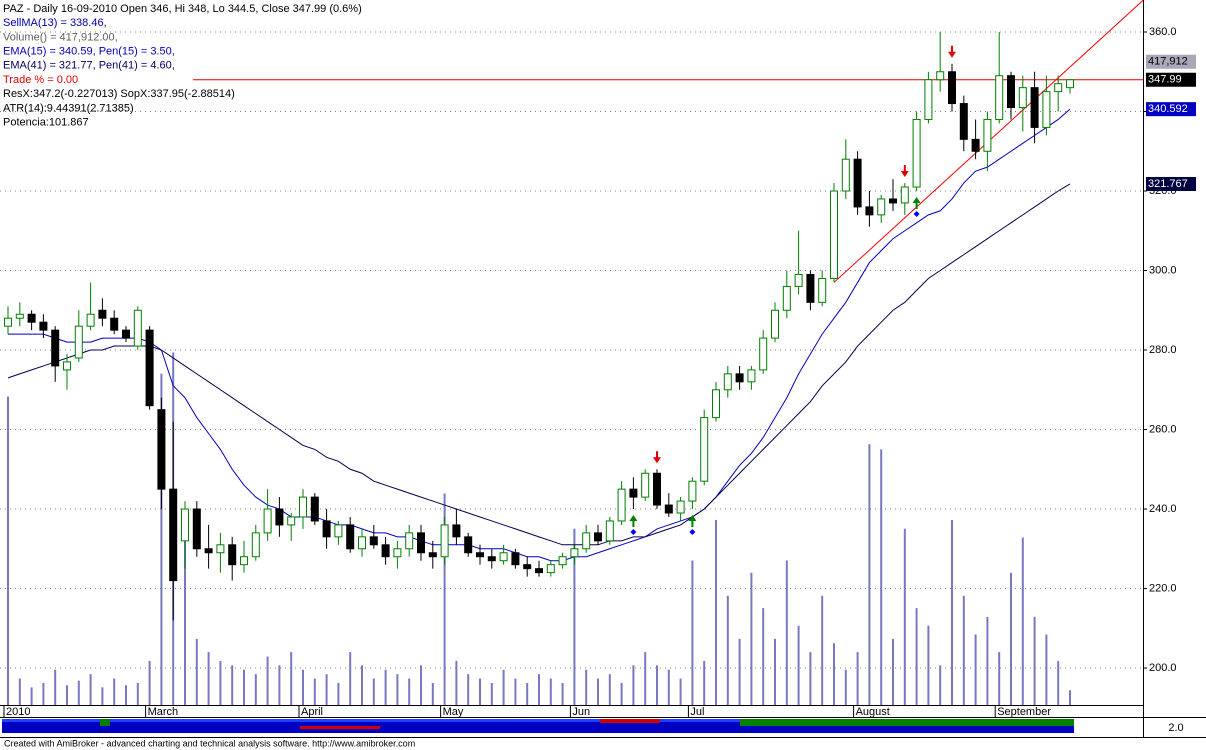  What do you see at coordinates (538, 726) in the screenshot?
I see `ribbon` at bounding box center [538, 726].